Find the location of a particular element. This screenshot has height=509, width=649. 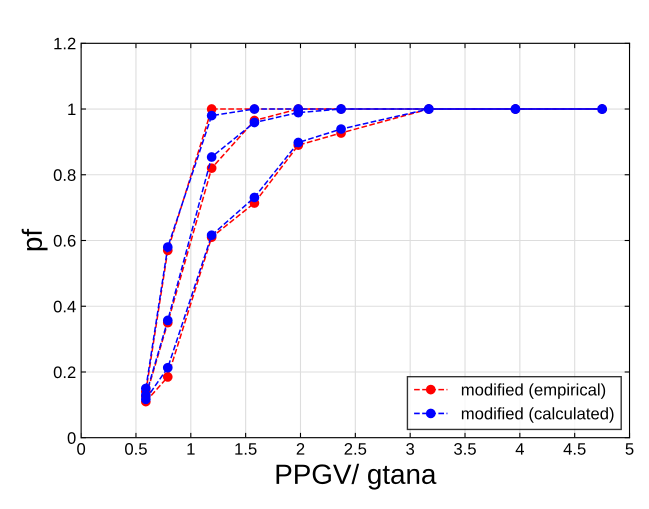

x-tick-label: 1 is located at coordinates (191, 449).